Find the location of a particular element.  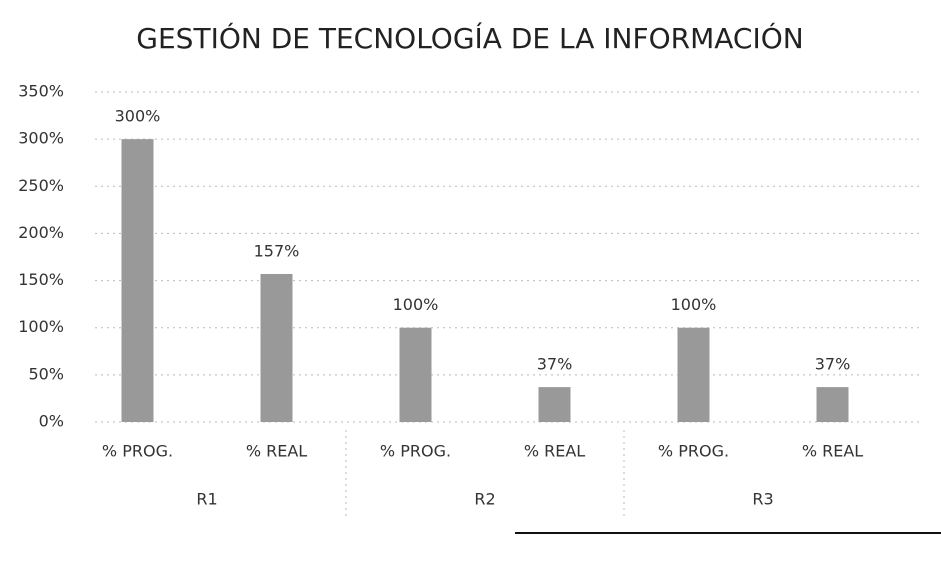

group-label: R2 is located at coordinates (484, 499).